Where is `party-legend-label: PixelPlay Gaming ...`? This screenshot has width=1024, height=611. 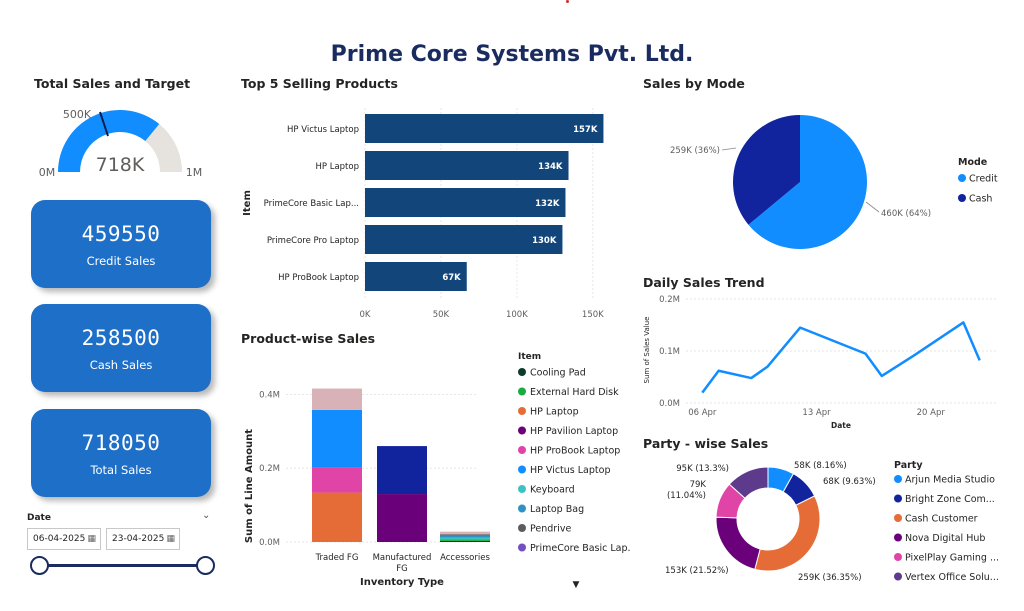
party-legend-label: PixelPlay Gaming ... is located at coordinates (952, 558).